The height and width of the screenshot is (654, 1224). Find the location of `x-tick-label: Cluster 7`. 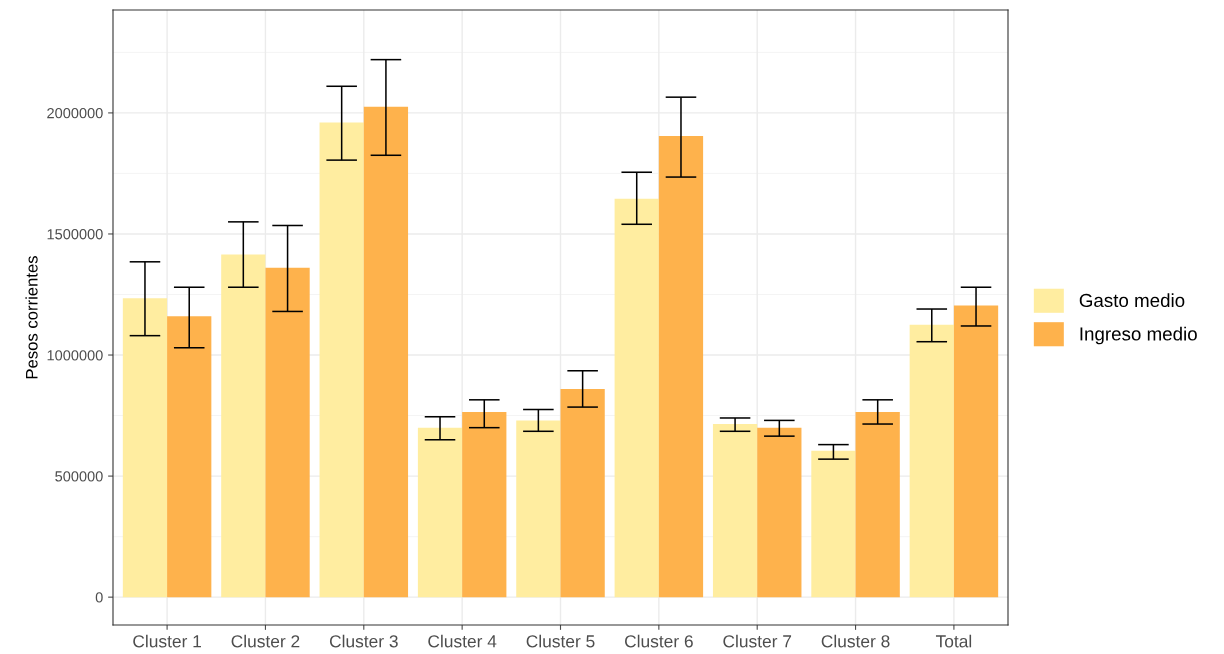

x-tick-label: Cluster 7 is located at coordinates (757, 641).